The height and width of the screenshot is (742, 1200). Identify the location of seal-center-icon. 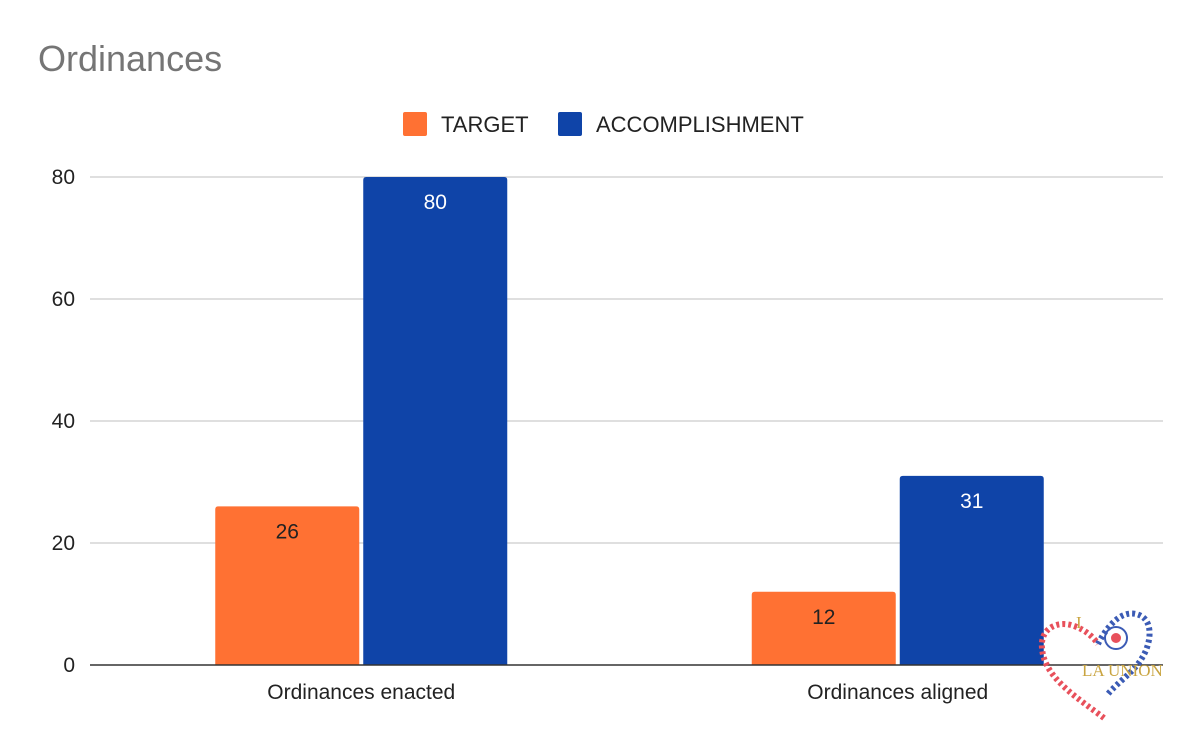
(1116, 638).